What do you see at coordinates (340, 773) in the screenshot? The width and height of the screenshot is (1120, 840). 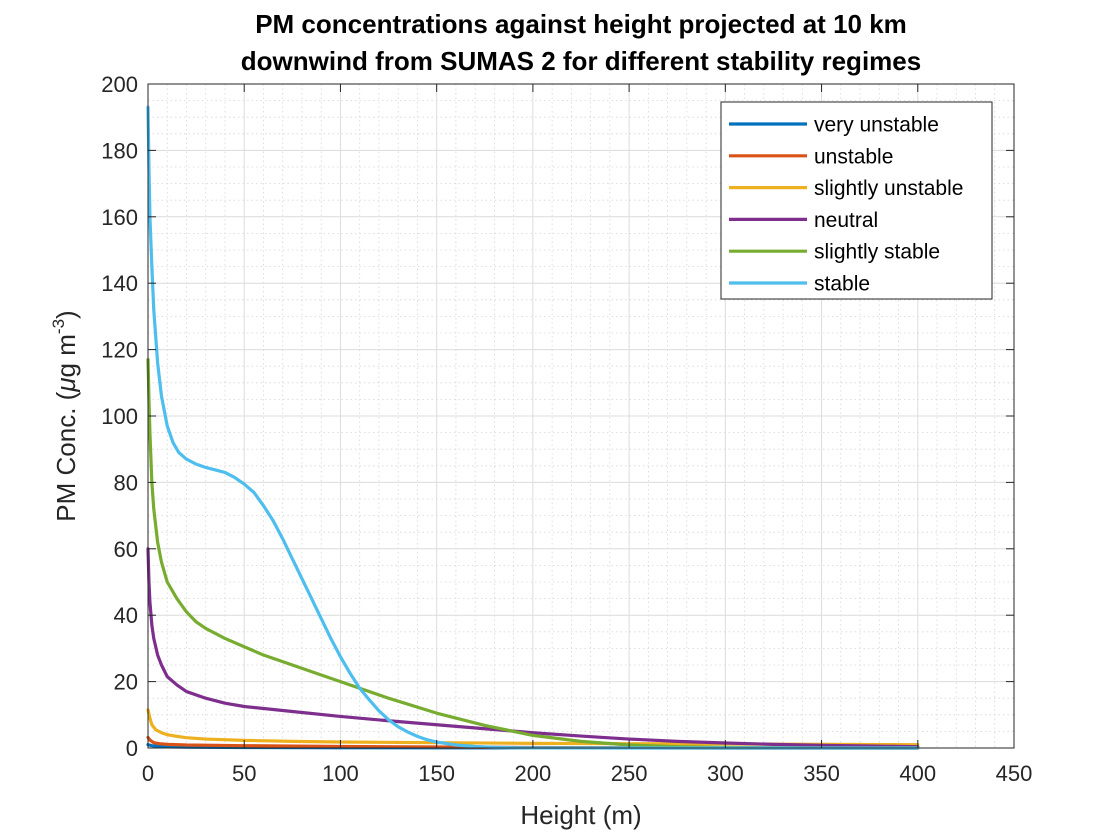 I see `x-tick-label: 100` at bounding box center [340, 773].